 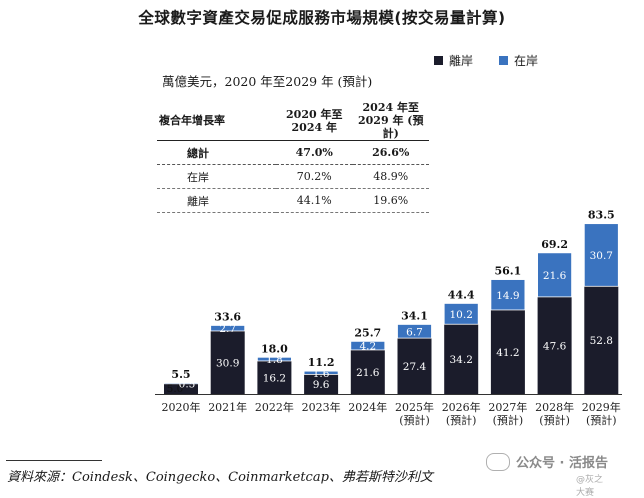 I want to click on data-label-offshore: 5.0, so click(x=175, y=389).